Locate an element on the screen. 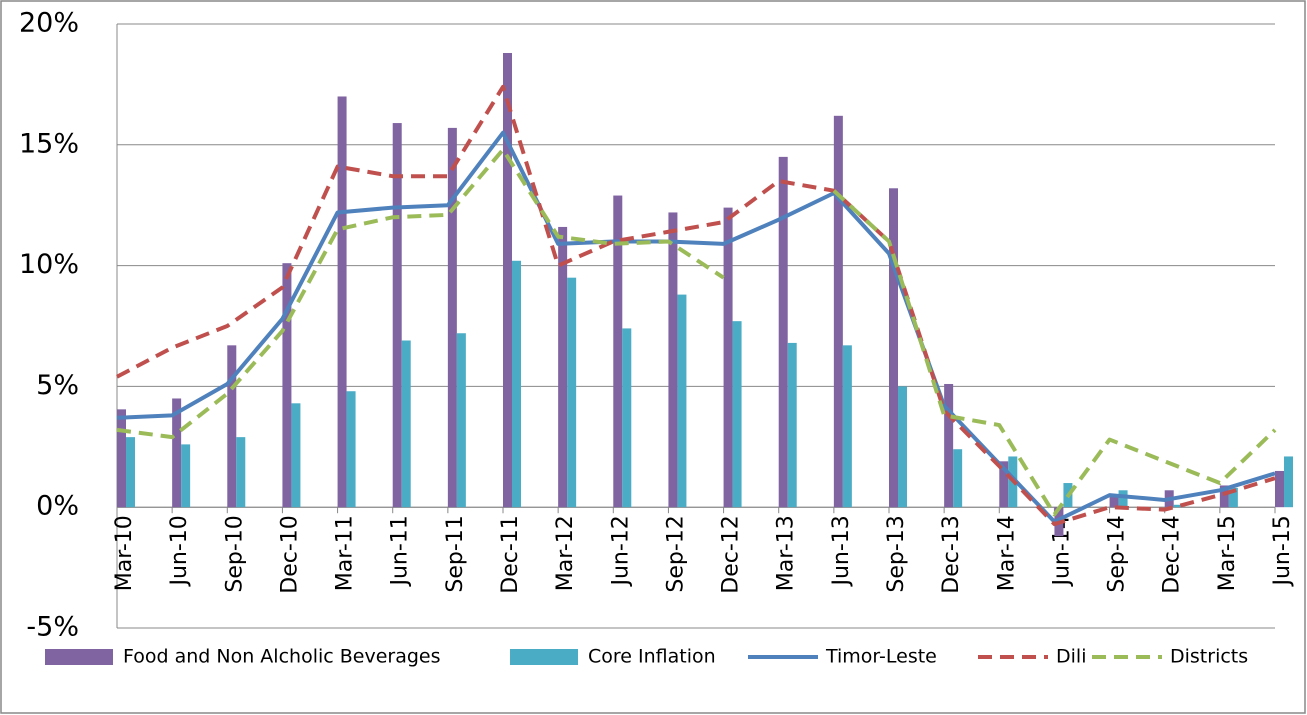 This screenshot has width=1307, height=715. x-tick-label: Dec-10 is located at coordinates (289, 554).